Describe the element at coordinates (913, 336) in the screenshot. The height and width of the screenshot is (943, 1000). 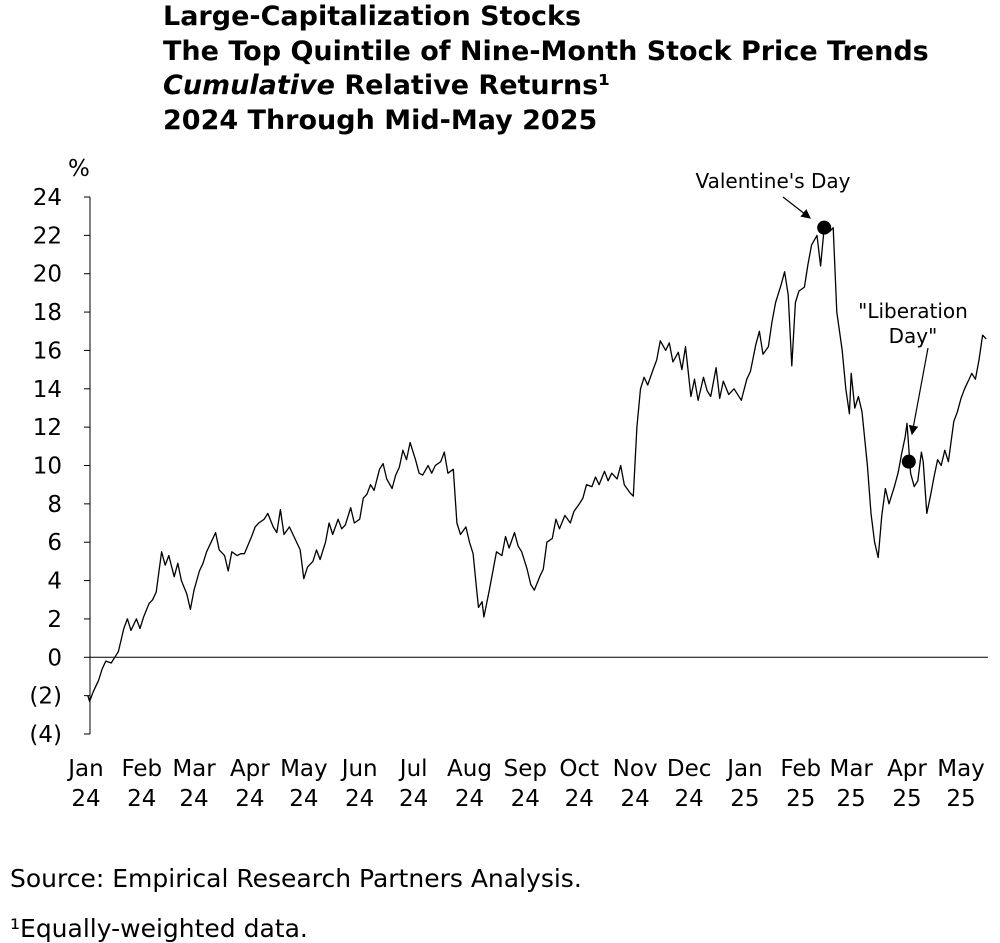
I see `annotation-label: Day"` at that location.